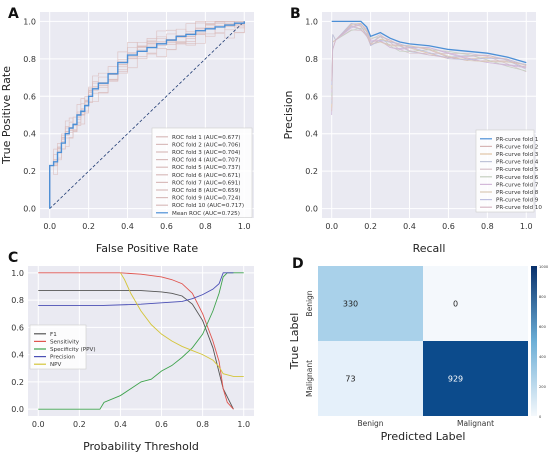  I want to click on confusion-matrix-labels: Benign Malignant Benign Malignant, so click(399, 359).